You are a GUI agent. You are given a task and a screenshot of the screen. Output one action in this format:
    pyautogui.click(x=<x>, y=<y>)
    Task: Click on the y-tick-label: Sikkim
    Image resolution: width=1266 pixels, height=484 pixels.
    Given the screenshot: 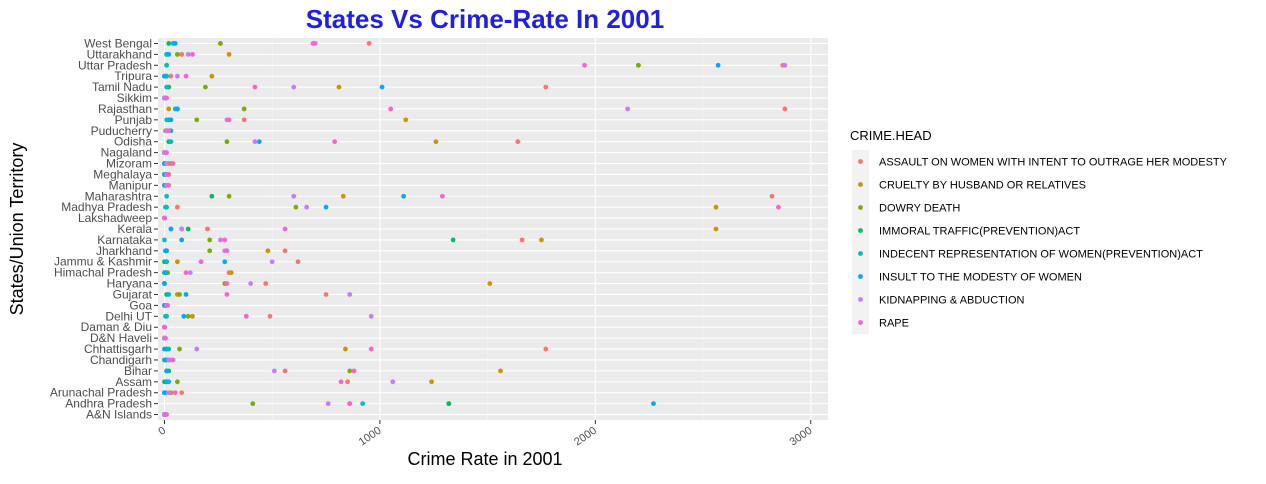 What is the action you would take?
    pyautogui.click(x=134, y=98)
    